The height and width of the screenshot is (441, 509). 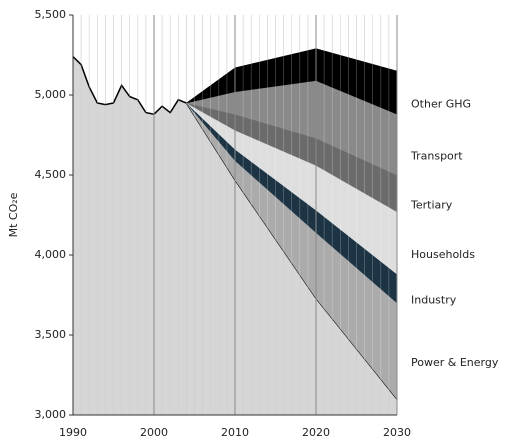 I want to click on x-tick-label: 2000, so click(x=154, y=432).